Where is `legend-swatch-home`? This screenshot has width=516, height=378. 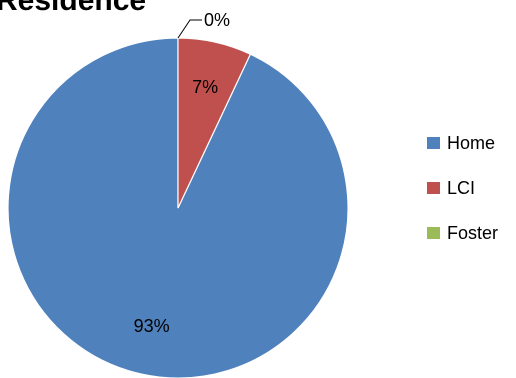
legend-swatch-home is located at coordinates (433, 143).